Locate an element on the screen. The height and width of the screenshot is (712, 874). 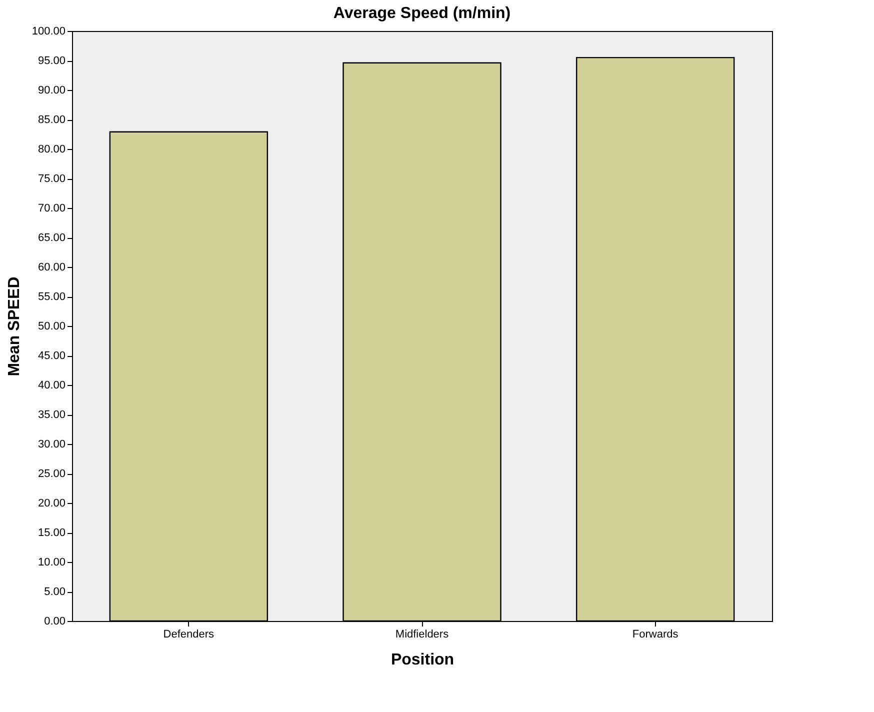
y-tick-label: 15.00 is located at coordinates (52, 533).